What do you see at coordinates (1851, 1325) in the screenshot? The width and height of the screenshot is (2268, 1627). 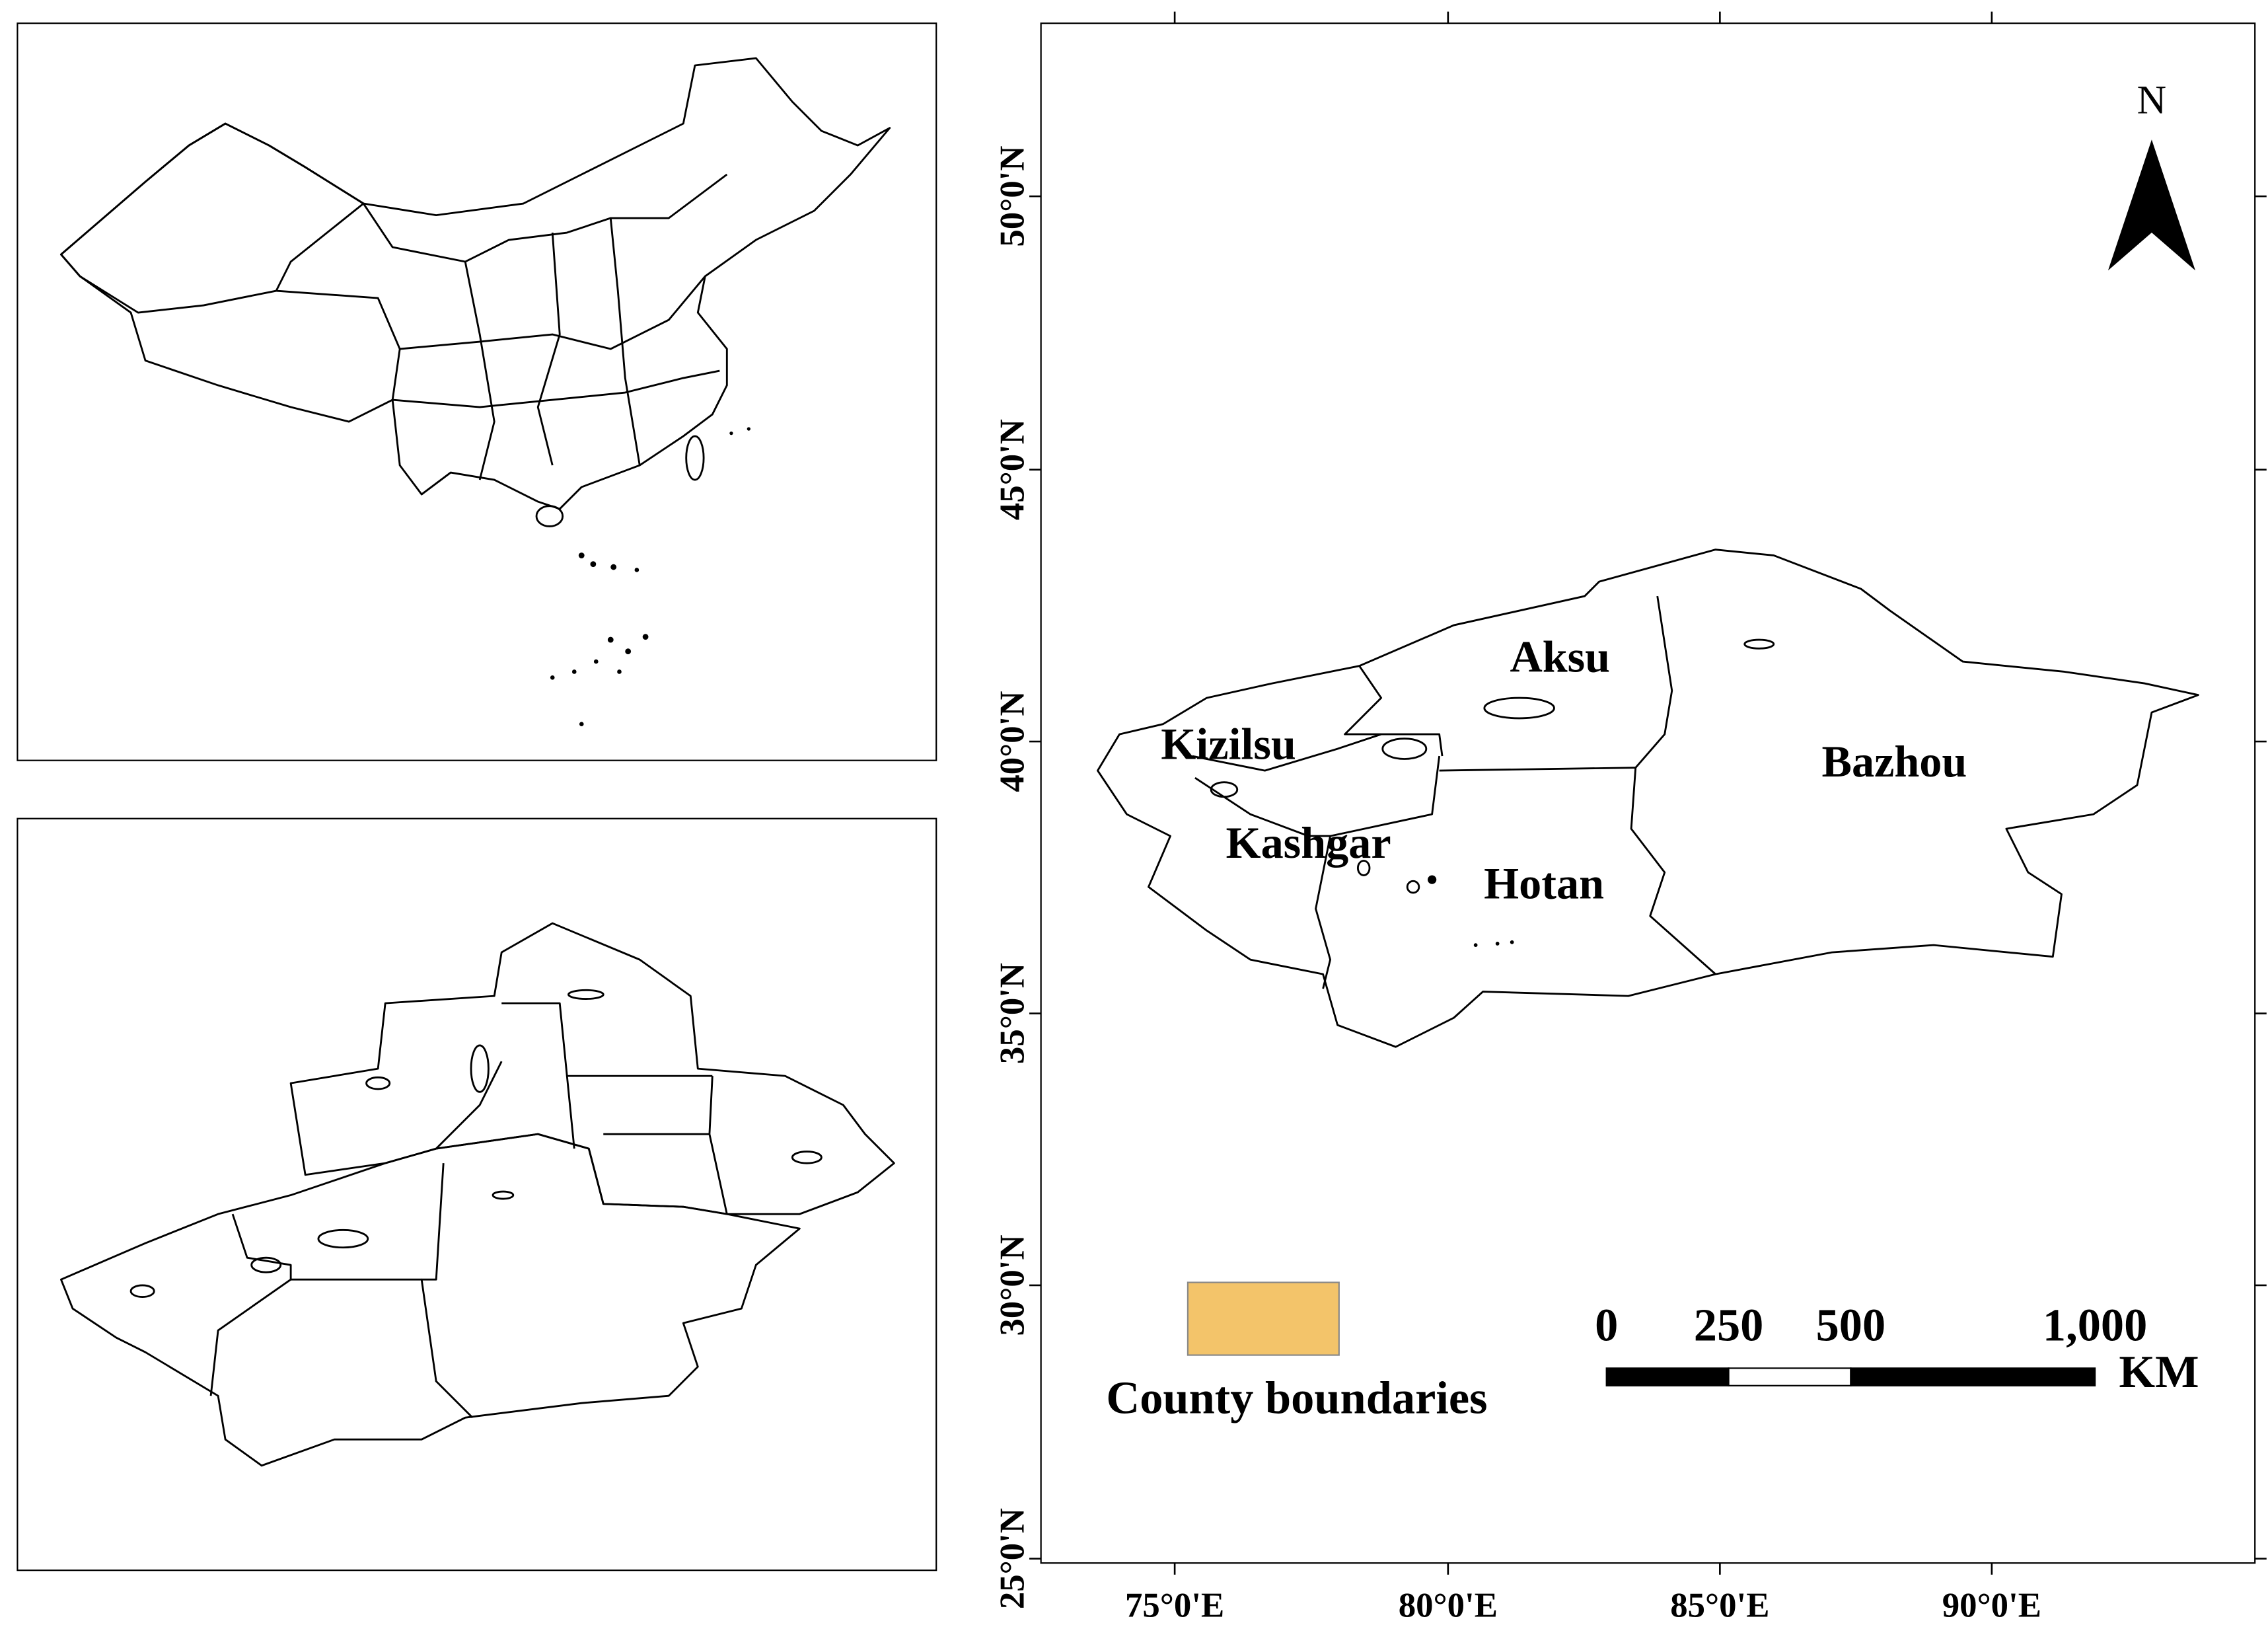 I see `scale-label: 500` at bounding box center [1851, 1325].